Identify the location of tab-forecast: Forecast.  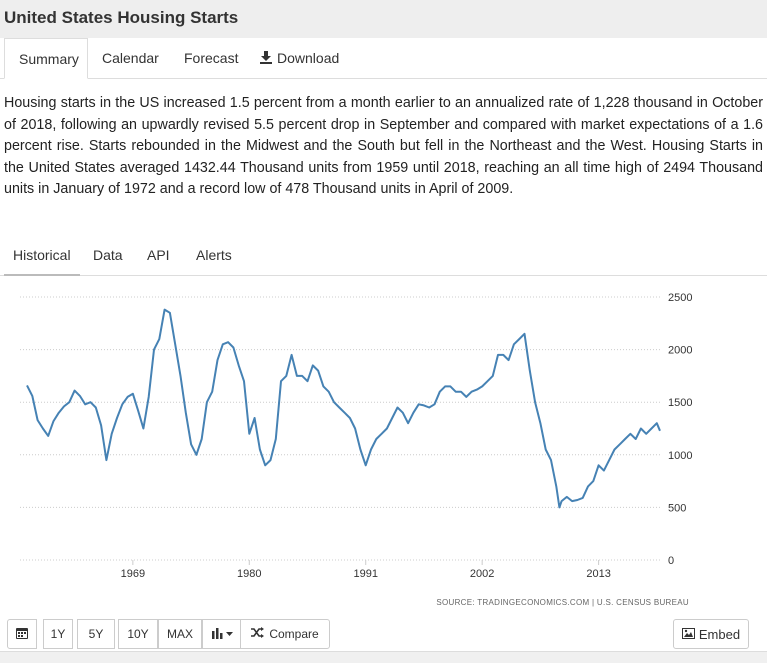
(211, 58).